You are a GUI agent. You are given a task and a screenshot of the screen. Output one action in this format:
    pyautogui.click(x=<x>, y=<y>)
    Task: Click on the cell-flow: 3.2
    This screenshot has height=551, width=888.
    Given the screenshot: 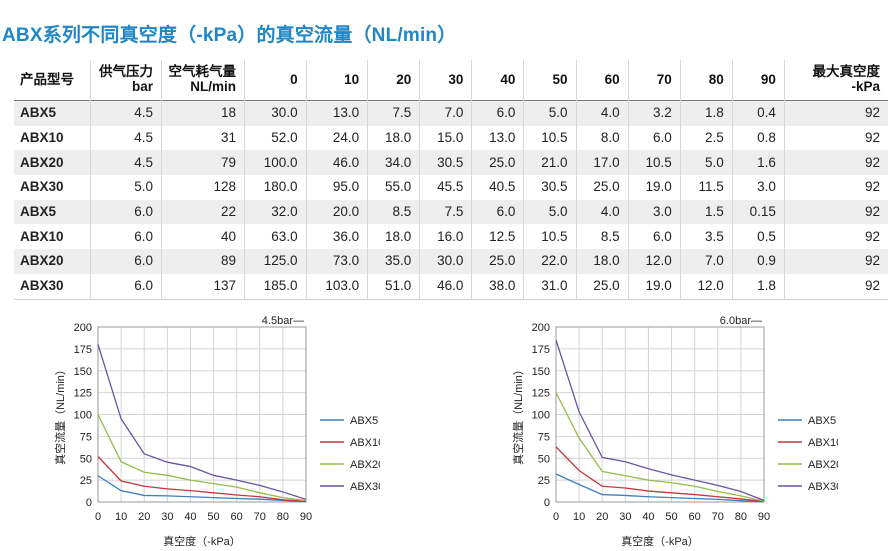 What is the action you would take?
    pyautogui.click(x=654, y=113)
    